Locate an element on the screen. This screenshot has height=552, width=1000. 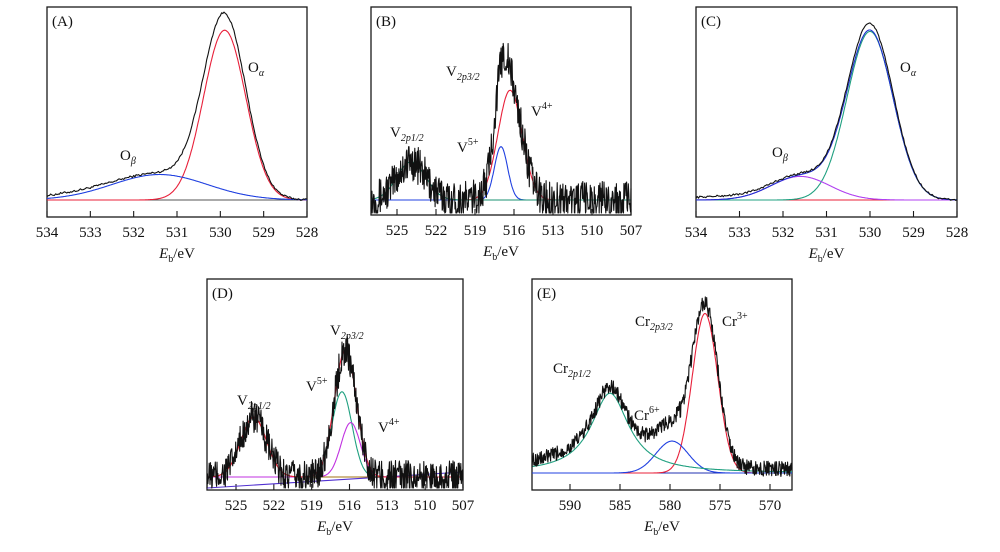
panel-label: (A) is located at coordinates (62, 22).